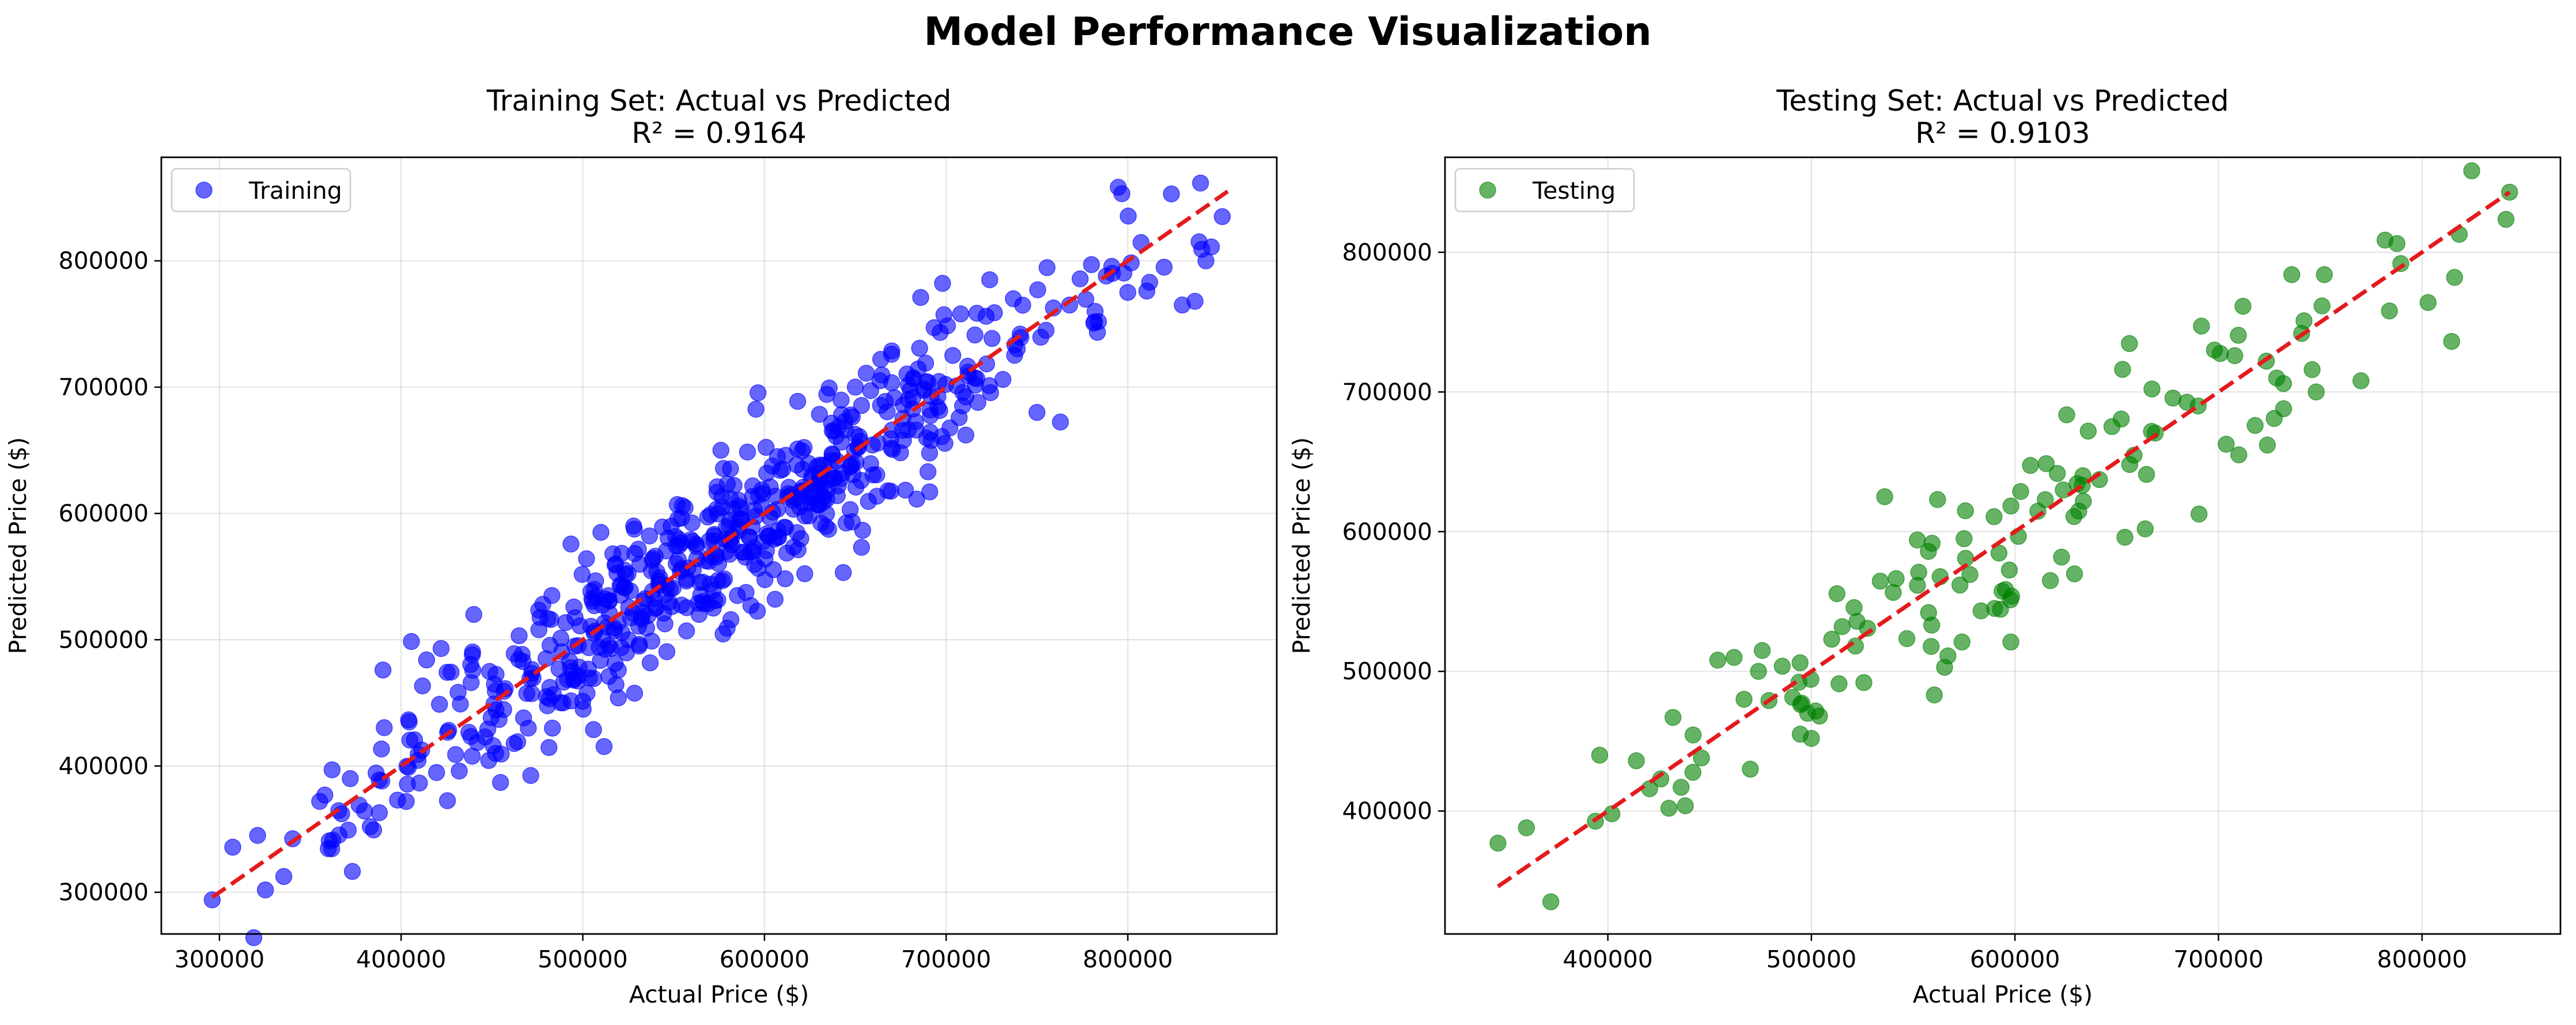 Image resolution: width=2576 pixels, height=1025 pixels. I want to click on testing-x-tick-label: 600000, so click(2015, 959).